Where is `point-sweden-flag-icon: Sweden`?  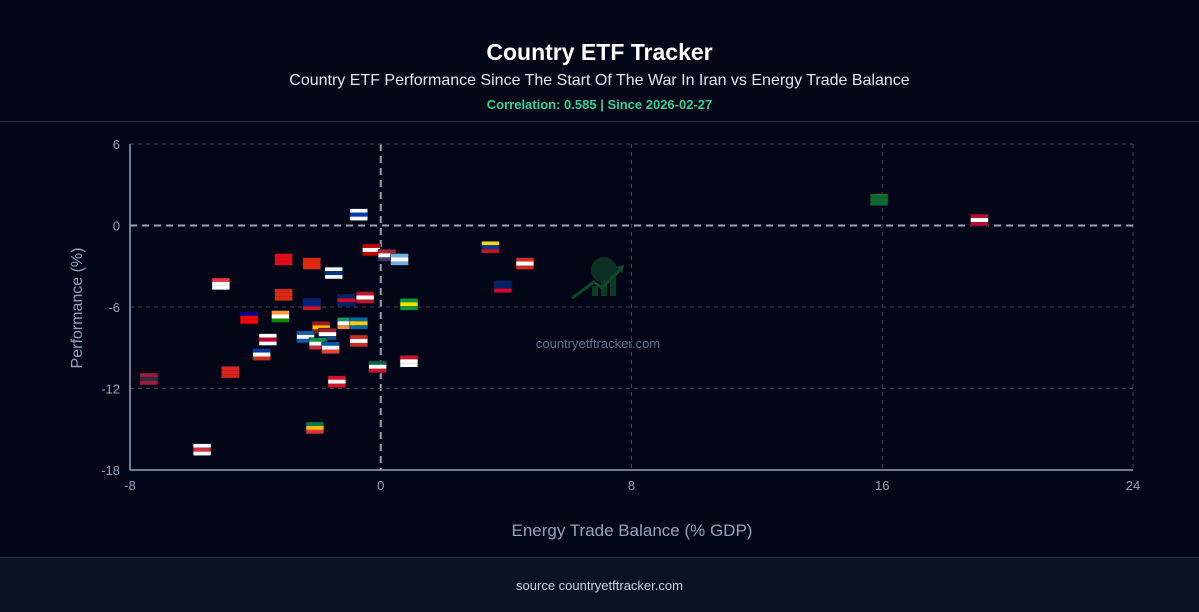 point-sweden-flag-icon: Sweden is located at coordinates (359, 323).